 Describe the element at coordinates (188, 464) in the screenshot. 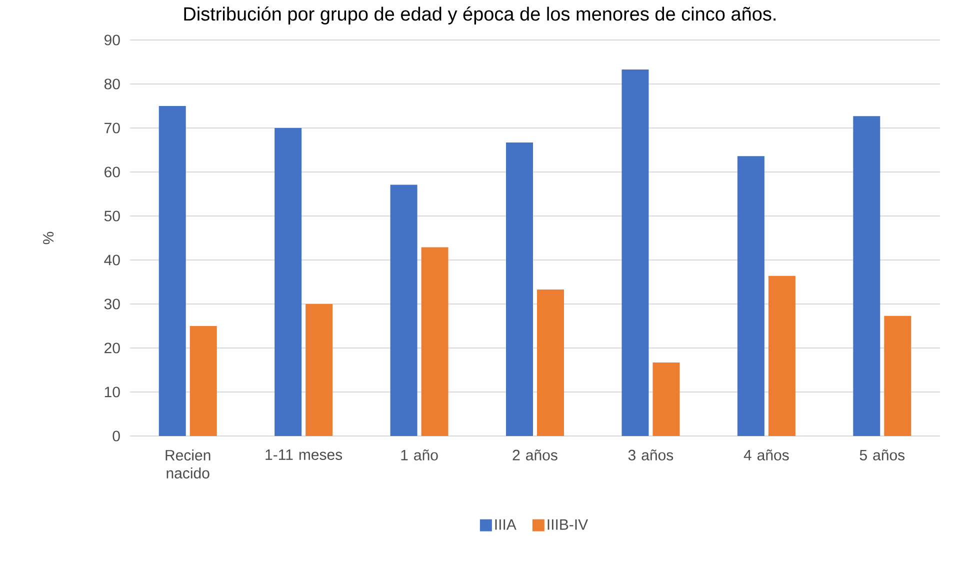

I see `x-tick-label: Recien nacido` at that location.